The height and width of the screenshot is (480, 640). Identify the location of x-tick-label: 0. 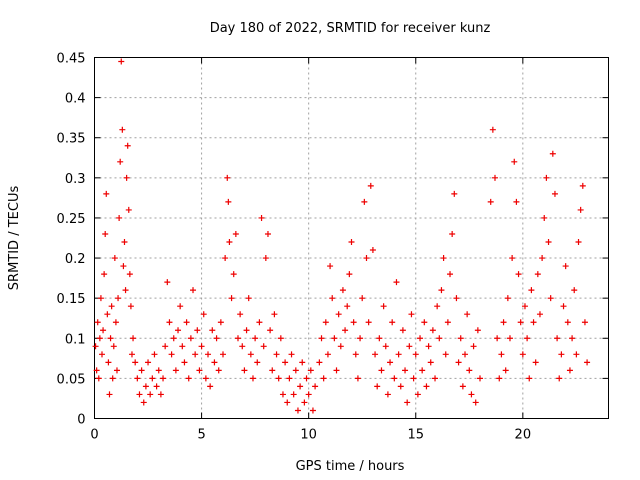
(94, 435).